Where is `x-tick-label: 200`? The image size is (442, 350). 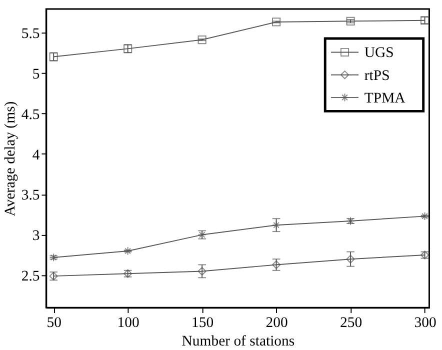 x-tick-label: 200 is located at coordinates (277, 322).